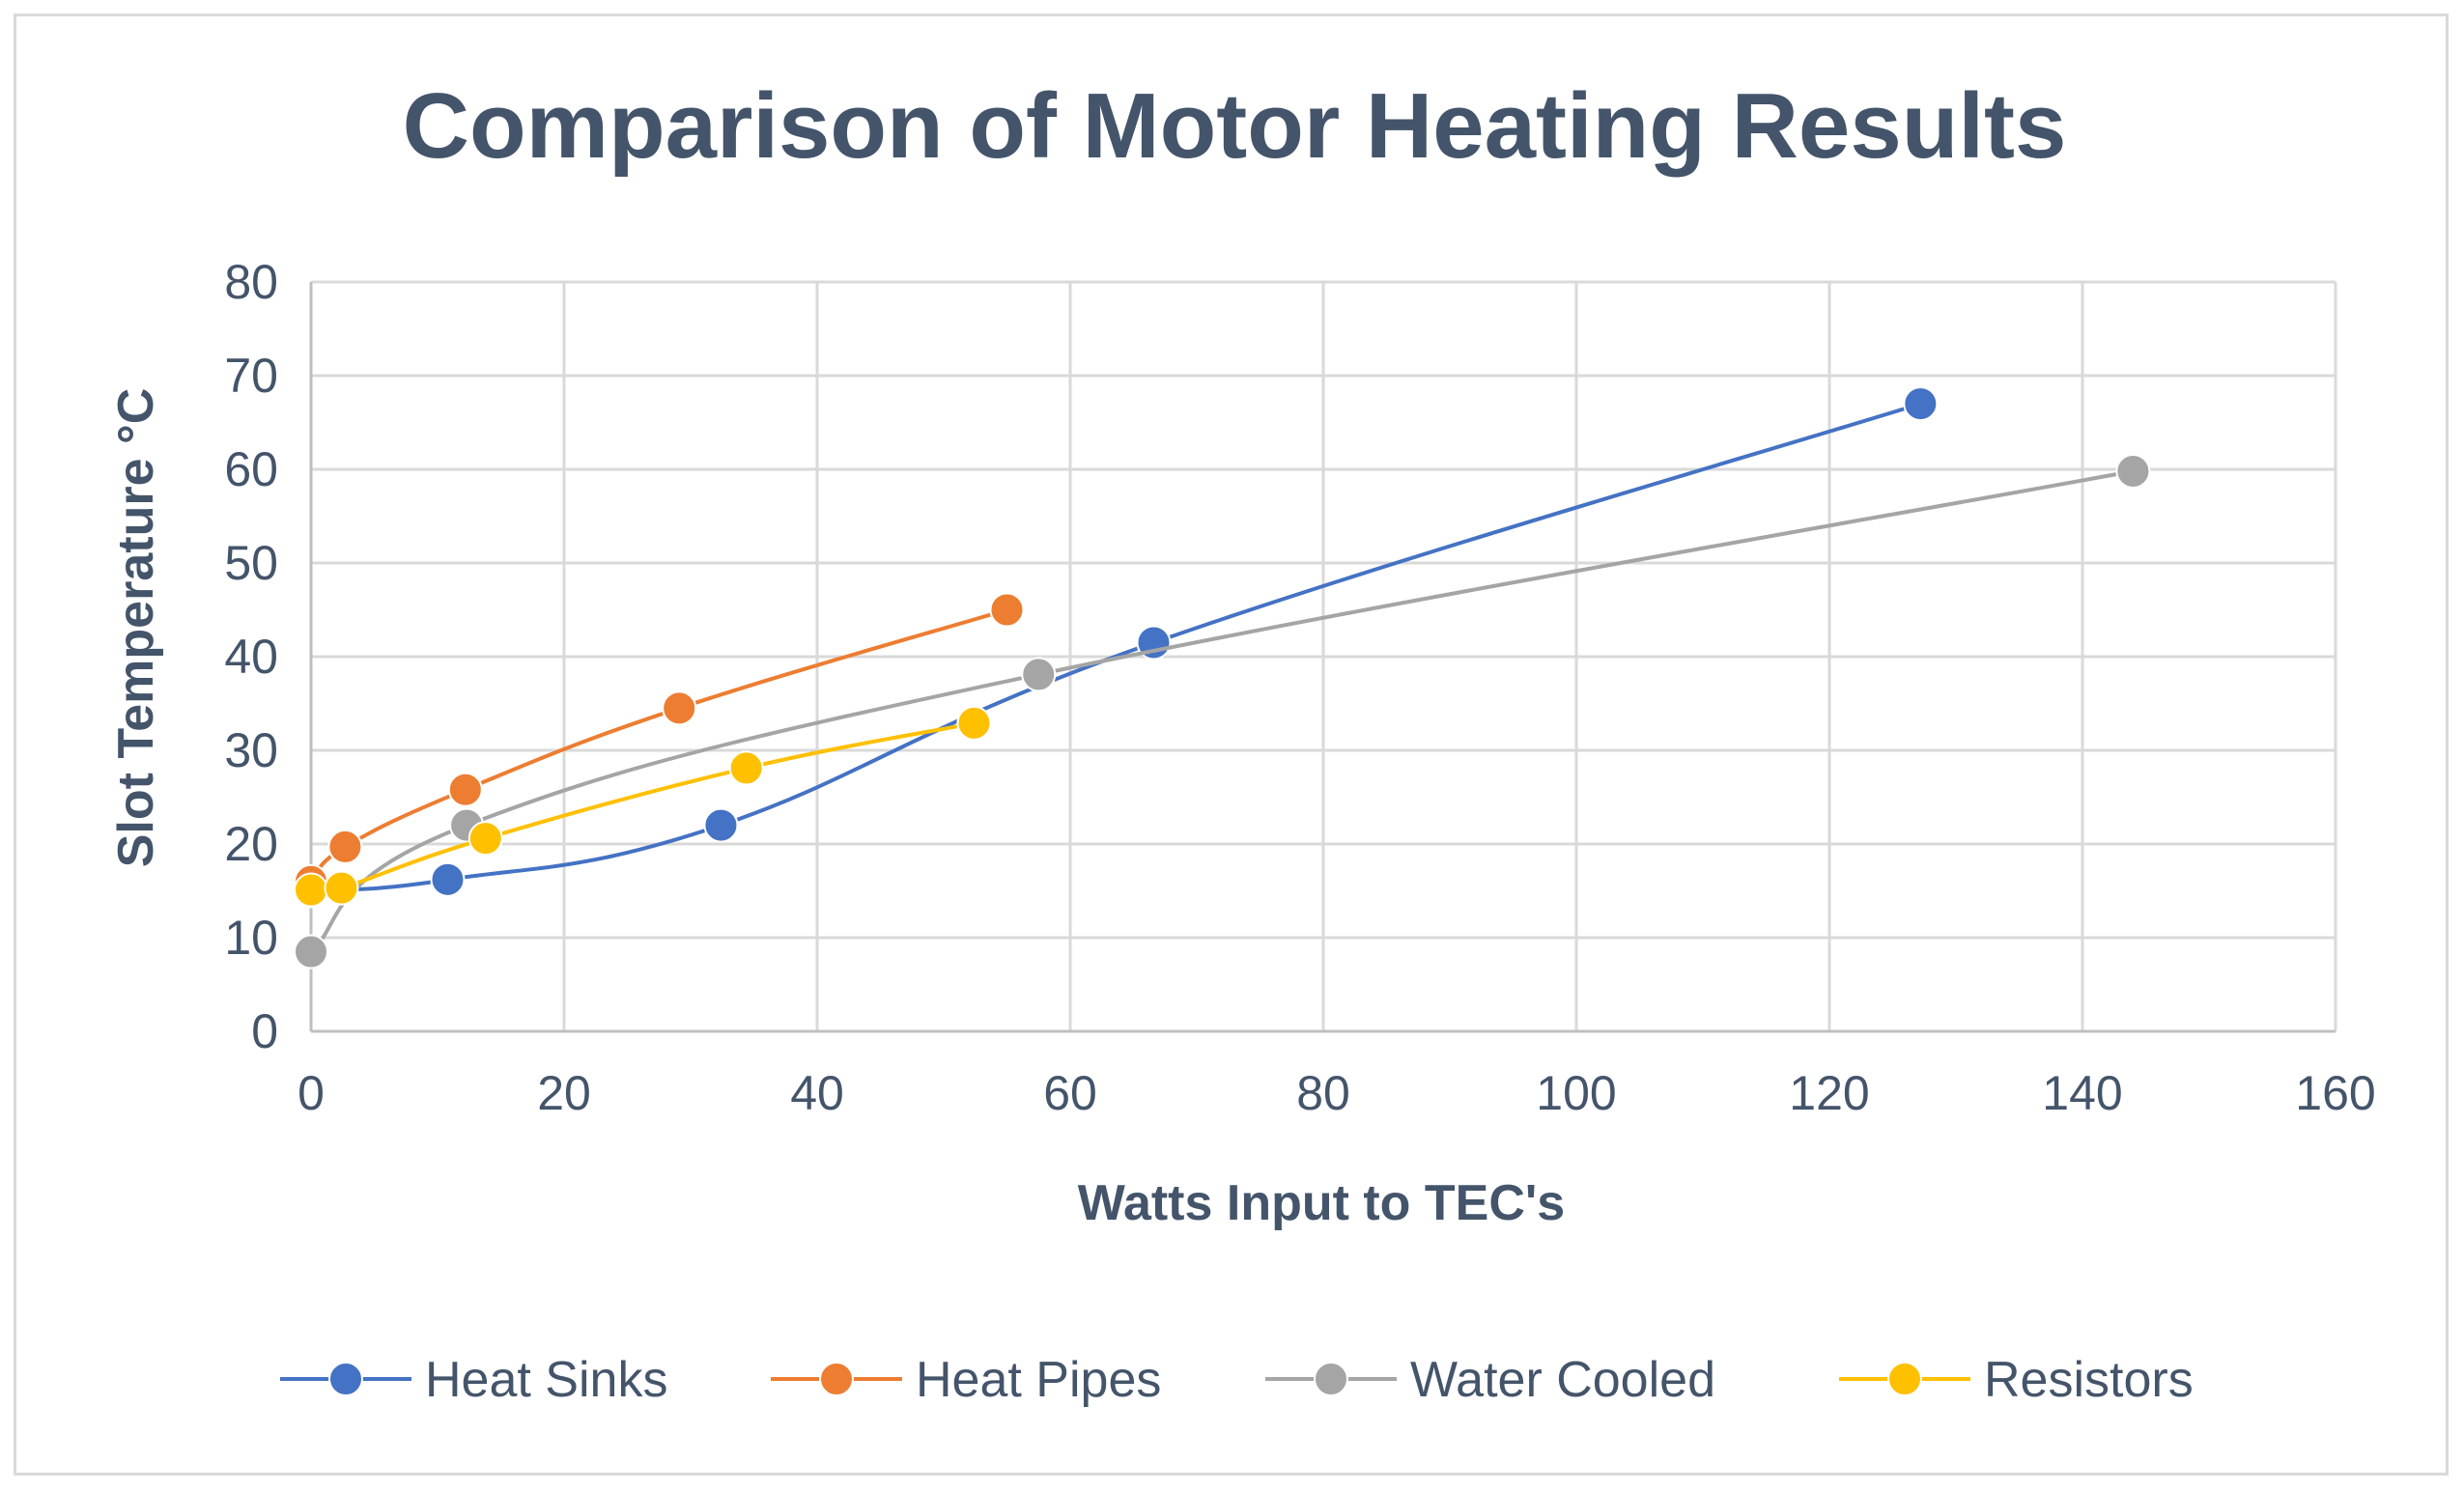  What do you see at coordinates (1070, 1093) in the screenshot?
I see `x-tick-label: 60` at bounding box center [1070, 1093].